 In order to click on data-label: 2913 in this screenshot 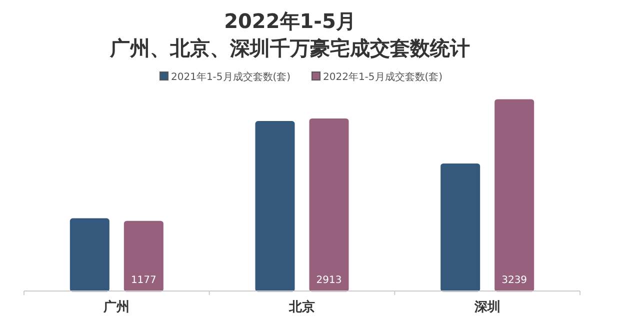, I will do `click(329, 280)`.